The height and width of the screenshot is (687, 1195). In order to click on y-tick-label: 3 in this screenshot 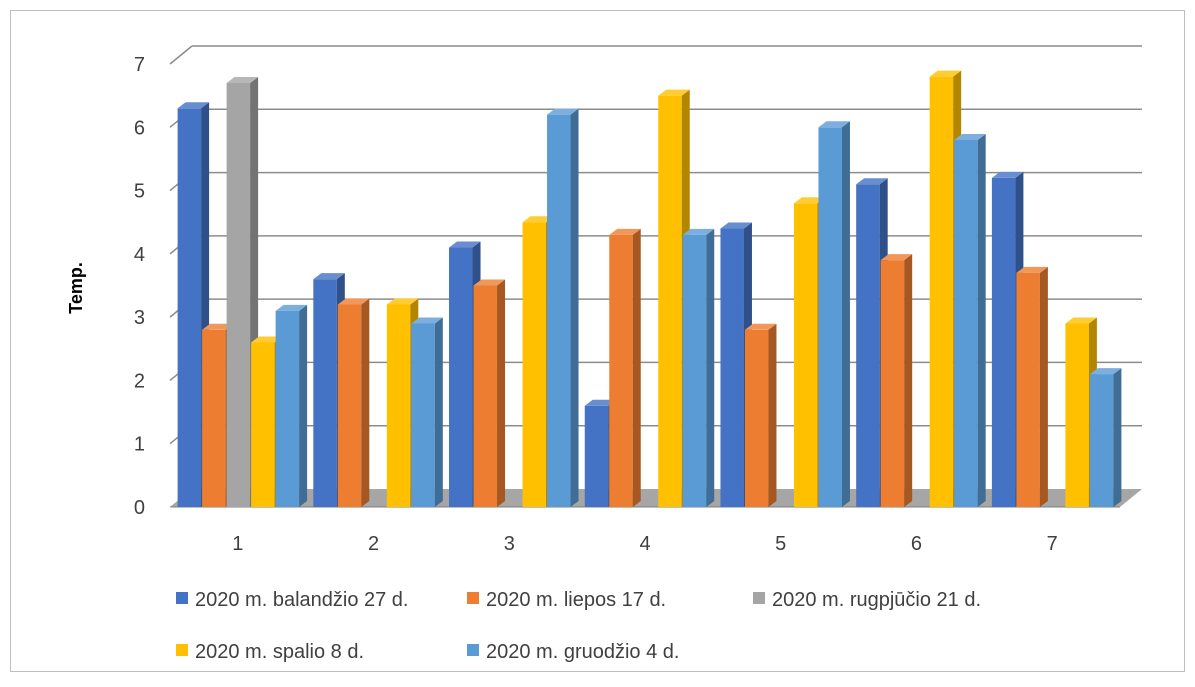, I will do `click(139, 318)`.